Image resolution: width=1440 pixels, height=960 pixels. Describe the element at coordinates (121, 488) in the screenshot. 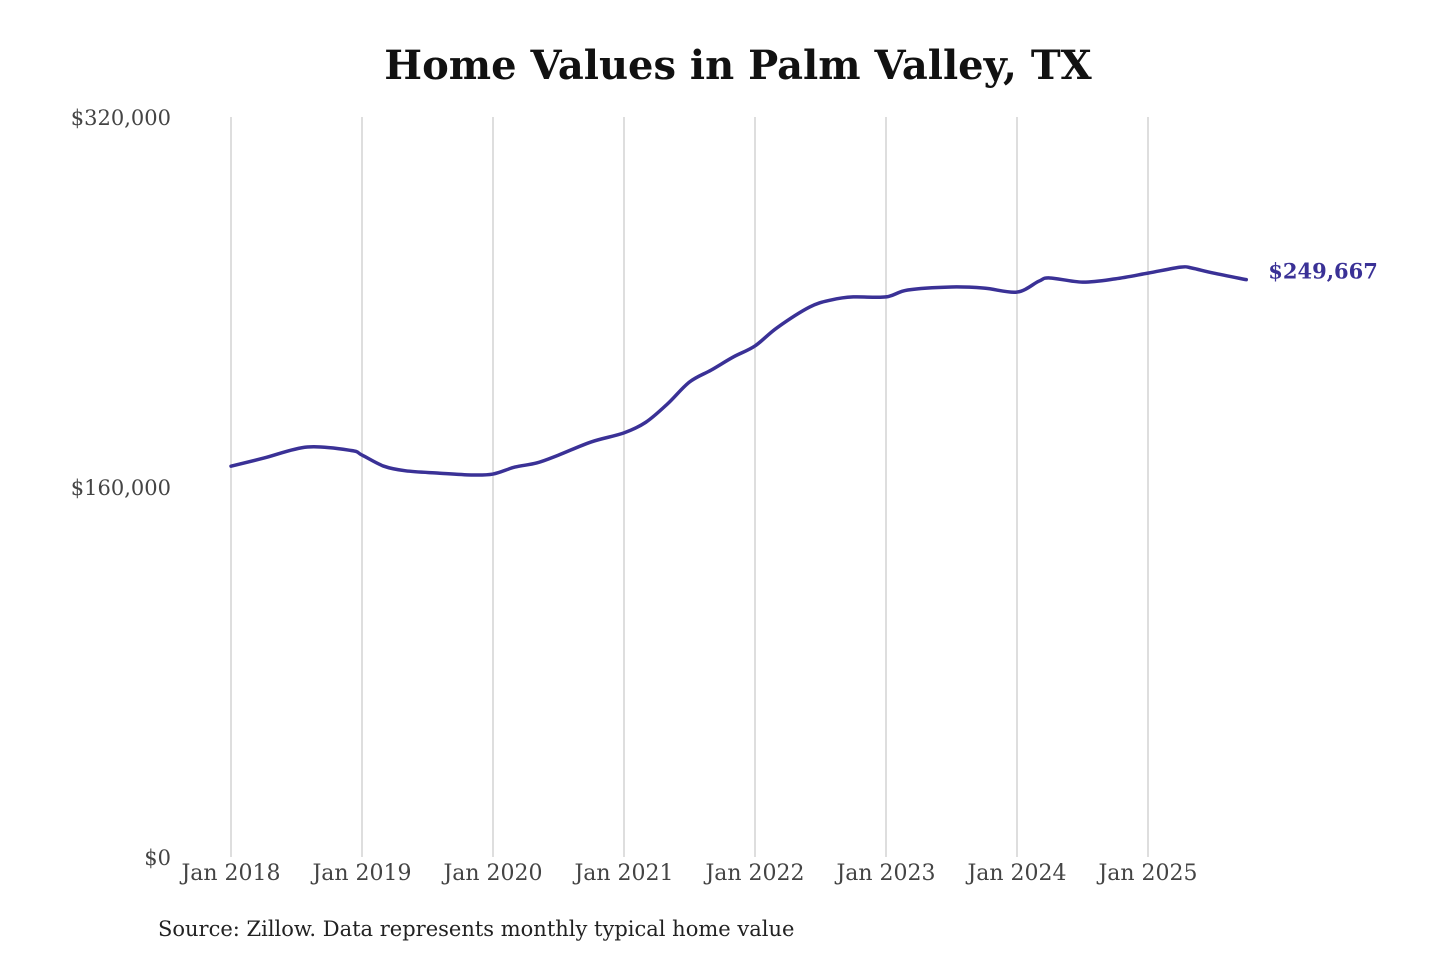

I see `y-tick-label: $160,000` at that location.